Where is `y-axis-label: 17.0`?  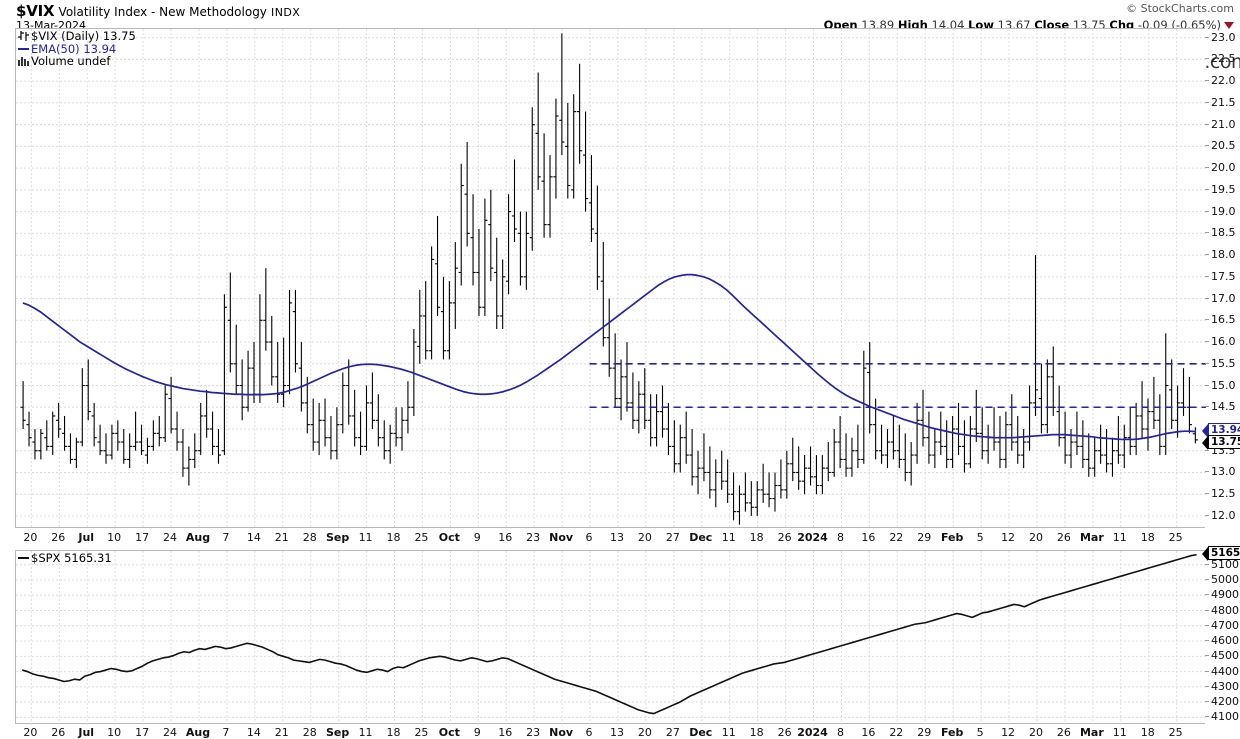 y-axis-label: 17.0 is located at coordinates (1223, 298).